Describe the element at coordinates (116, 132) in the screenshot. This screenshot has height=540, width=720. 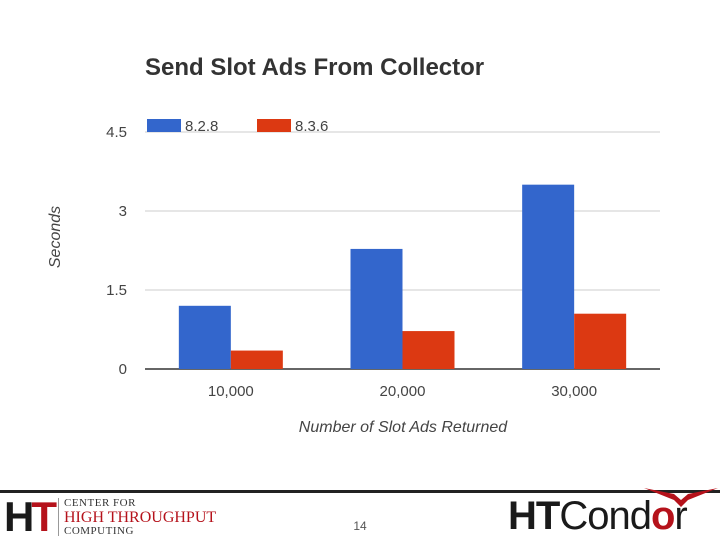
I see `y-tick-label: 4.5` at that location.